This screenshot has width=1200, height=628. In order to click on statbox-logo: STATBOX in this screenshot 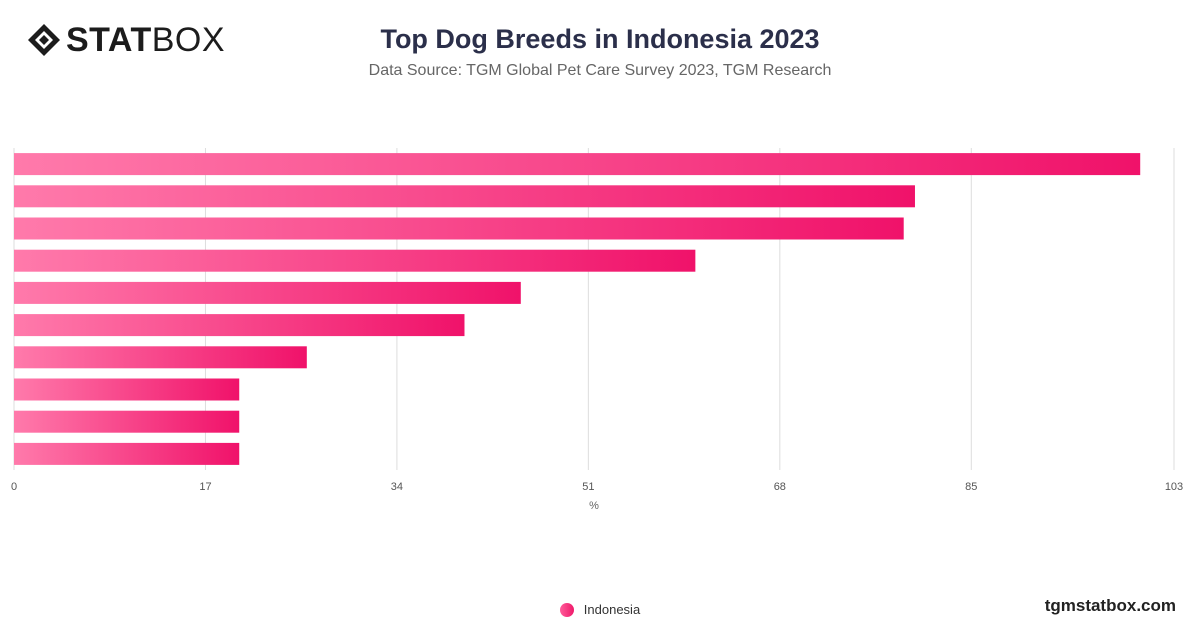, I will do `click(125, 40)`.